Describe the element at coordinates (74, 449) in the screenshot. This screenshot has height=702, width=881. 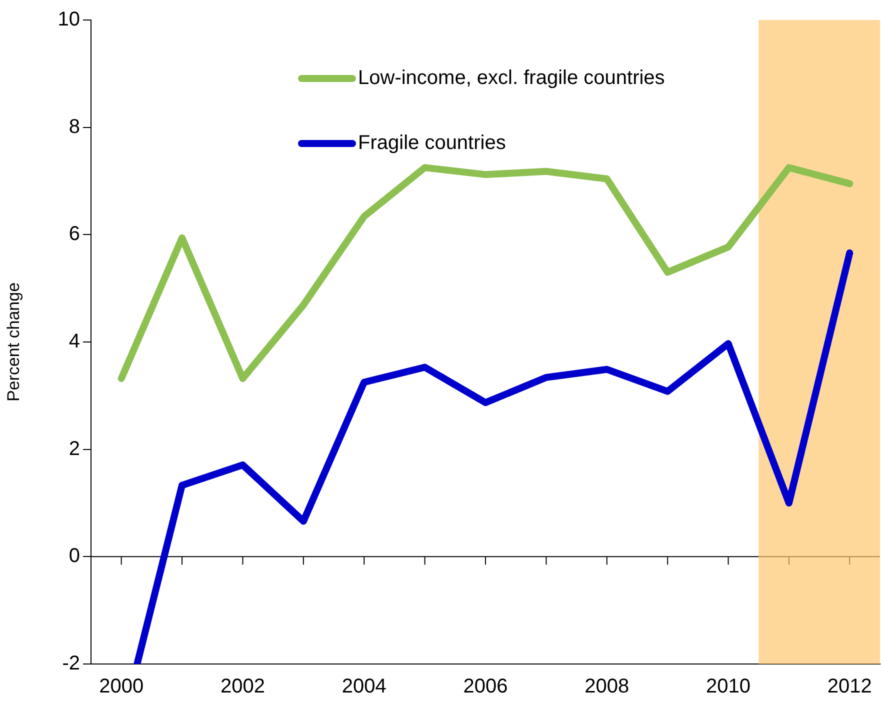
I see `y-tick-label: 2` at that location.